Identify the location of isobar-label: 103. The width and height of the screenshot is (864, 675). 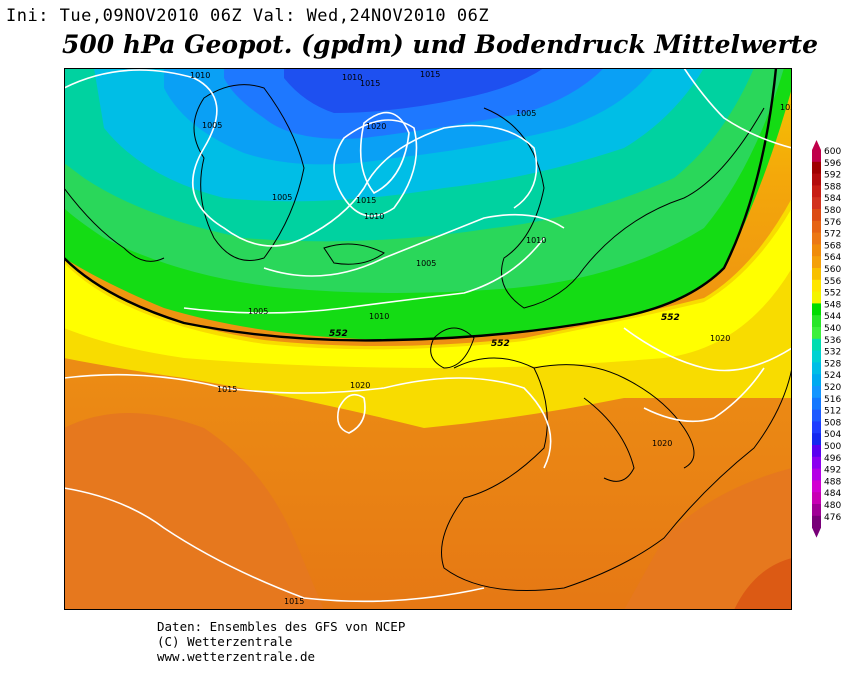
(786, 107).